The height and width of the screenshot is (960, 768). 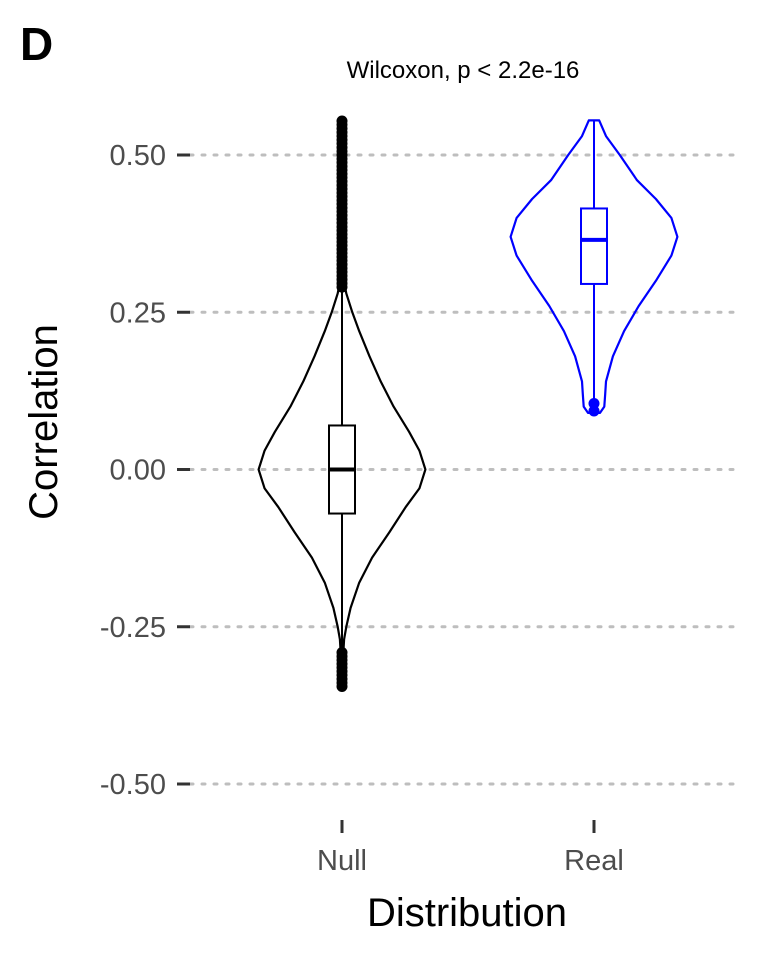 What do you see at coordinates (133, 628) in the screenshot?
I see `y-tick-label: -0.25` at bounding box center [133, 628].